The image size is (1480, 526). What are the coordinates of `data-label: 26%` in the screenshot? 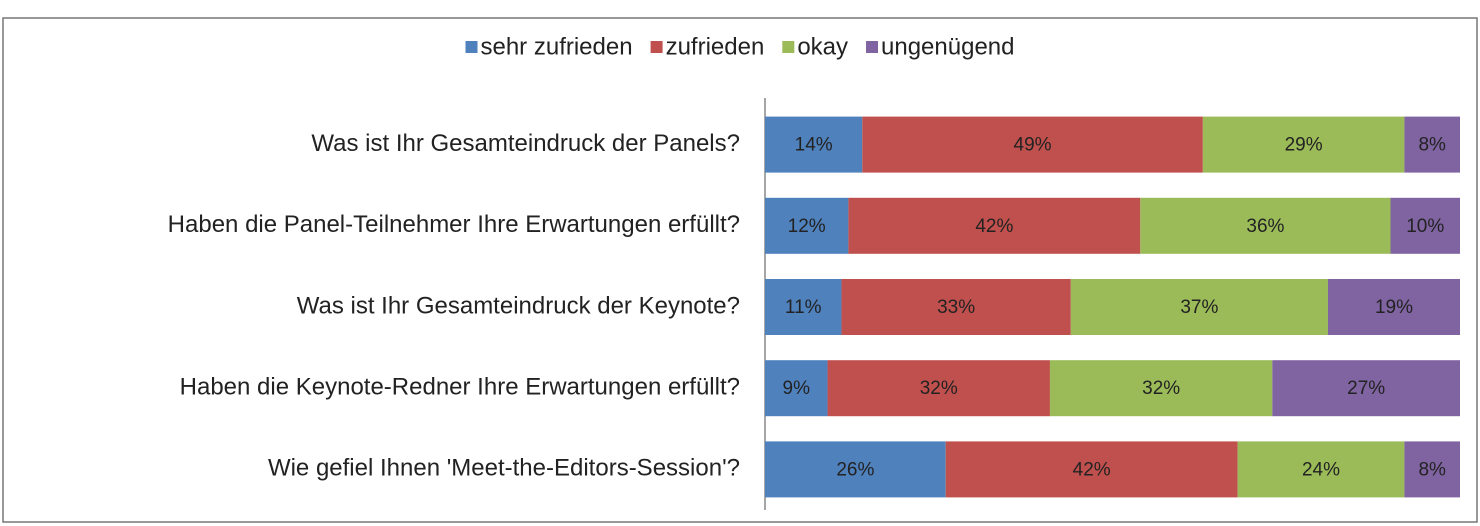 It's located at (855, 469).